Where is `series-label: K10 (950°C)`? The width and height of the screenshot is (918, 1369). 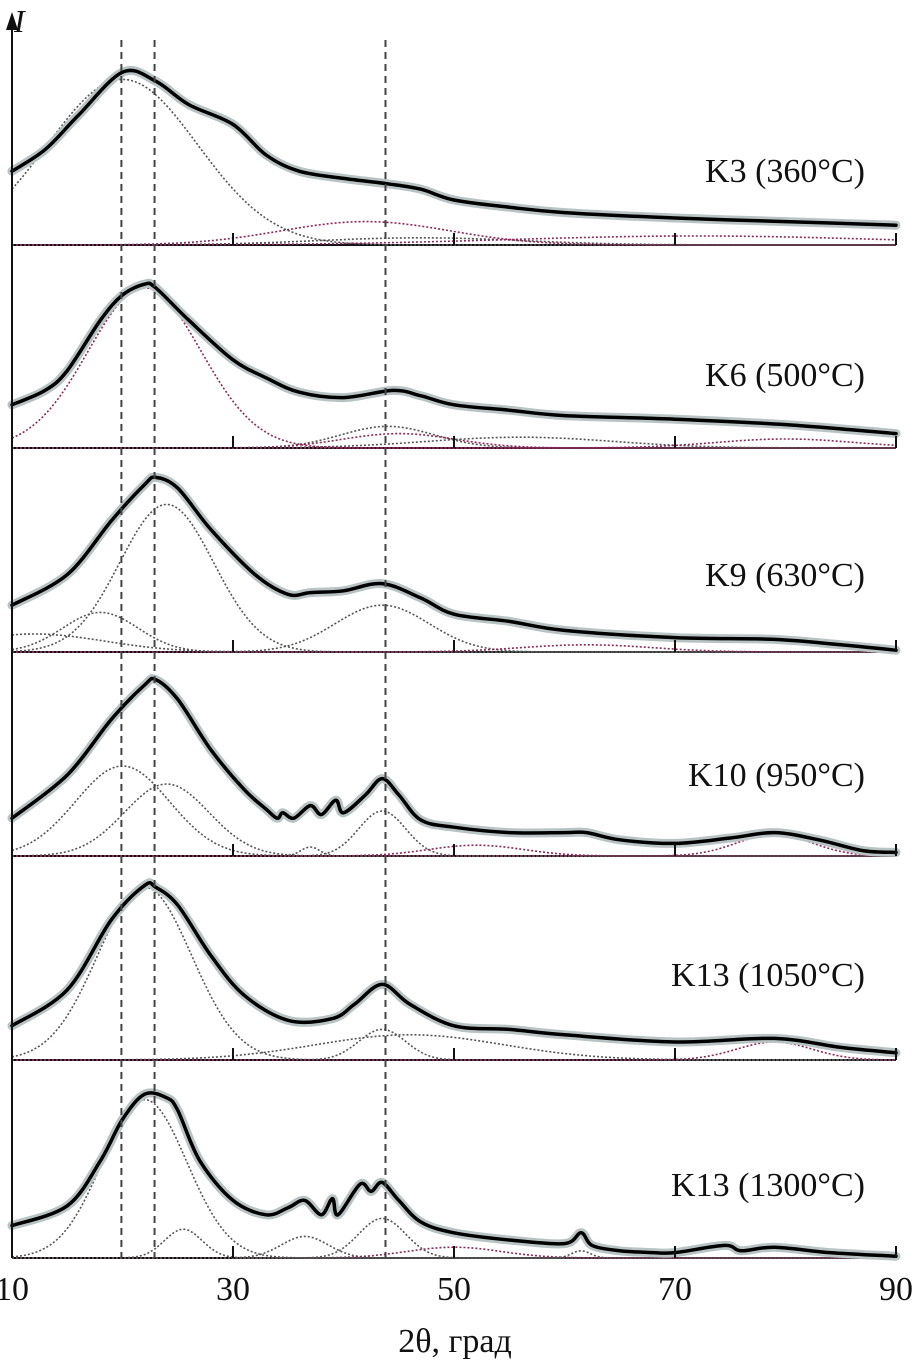 series-label: K10 (950°C) is located at coordinates (776, 775).